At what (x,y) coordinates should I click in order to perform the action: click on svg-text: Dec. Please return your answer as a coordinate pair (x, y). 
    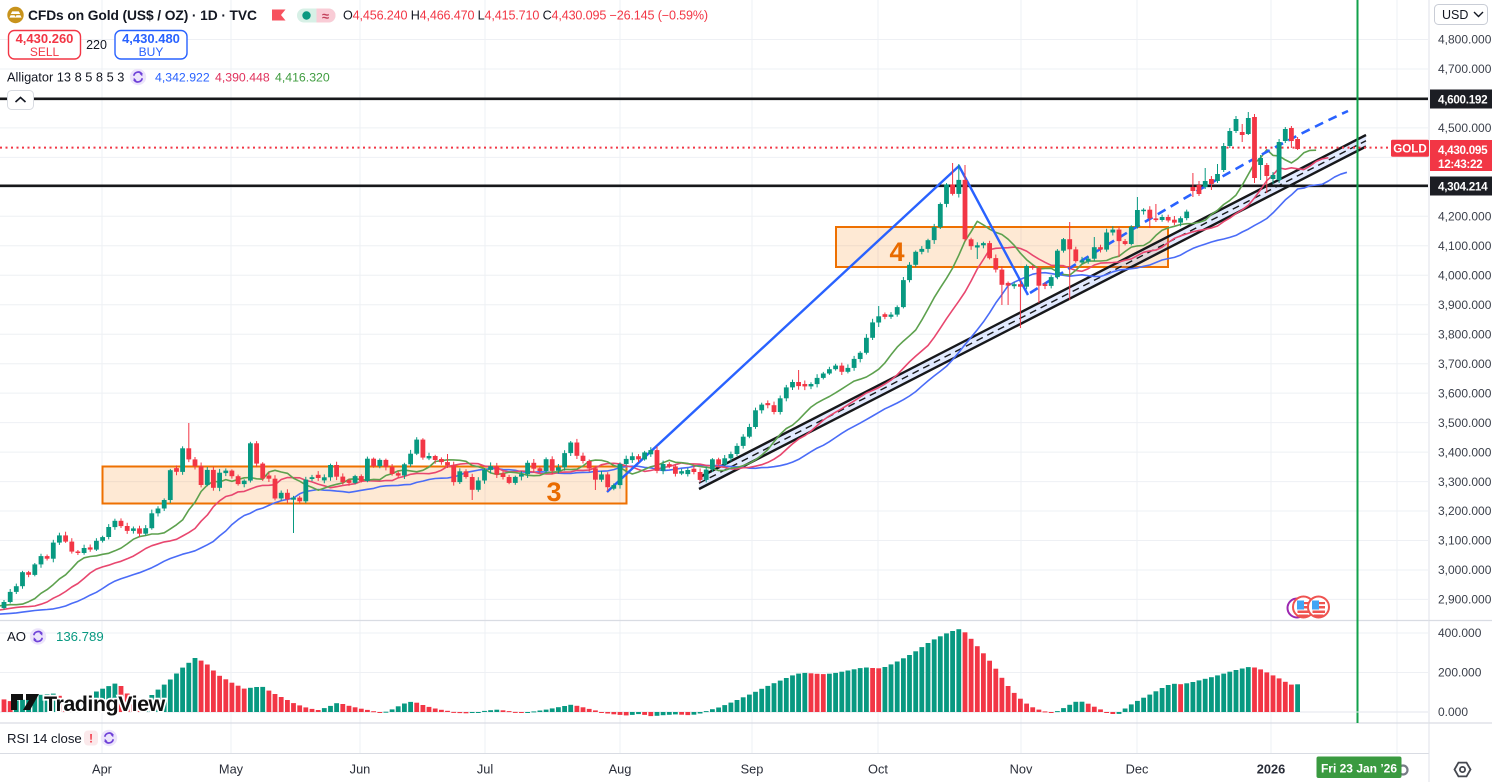
    Looking at the image, I should click on (1137, 769).